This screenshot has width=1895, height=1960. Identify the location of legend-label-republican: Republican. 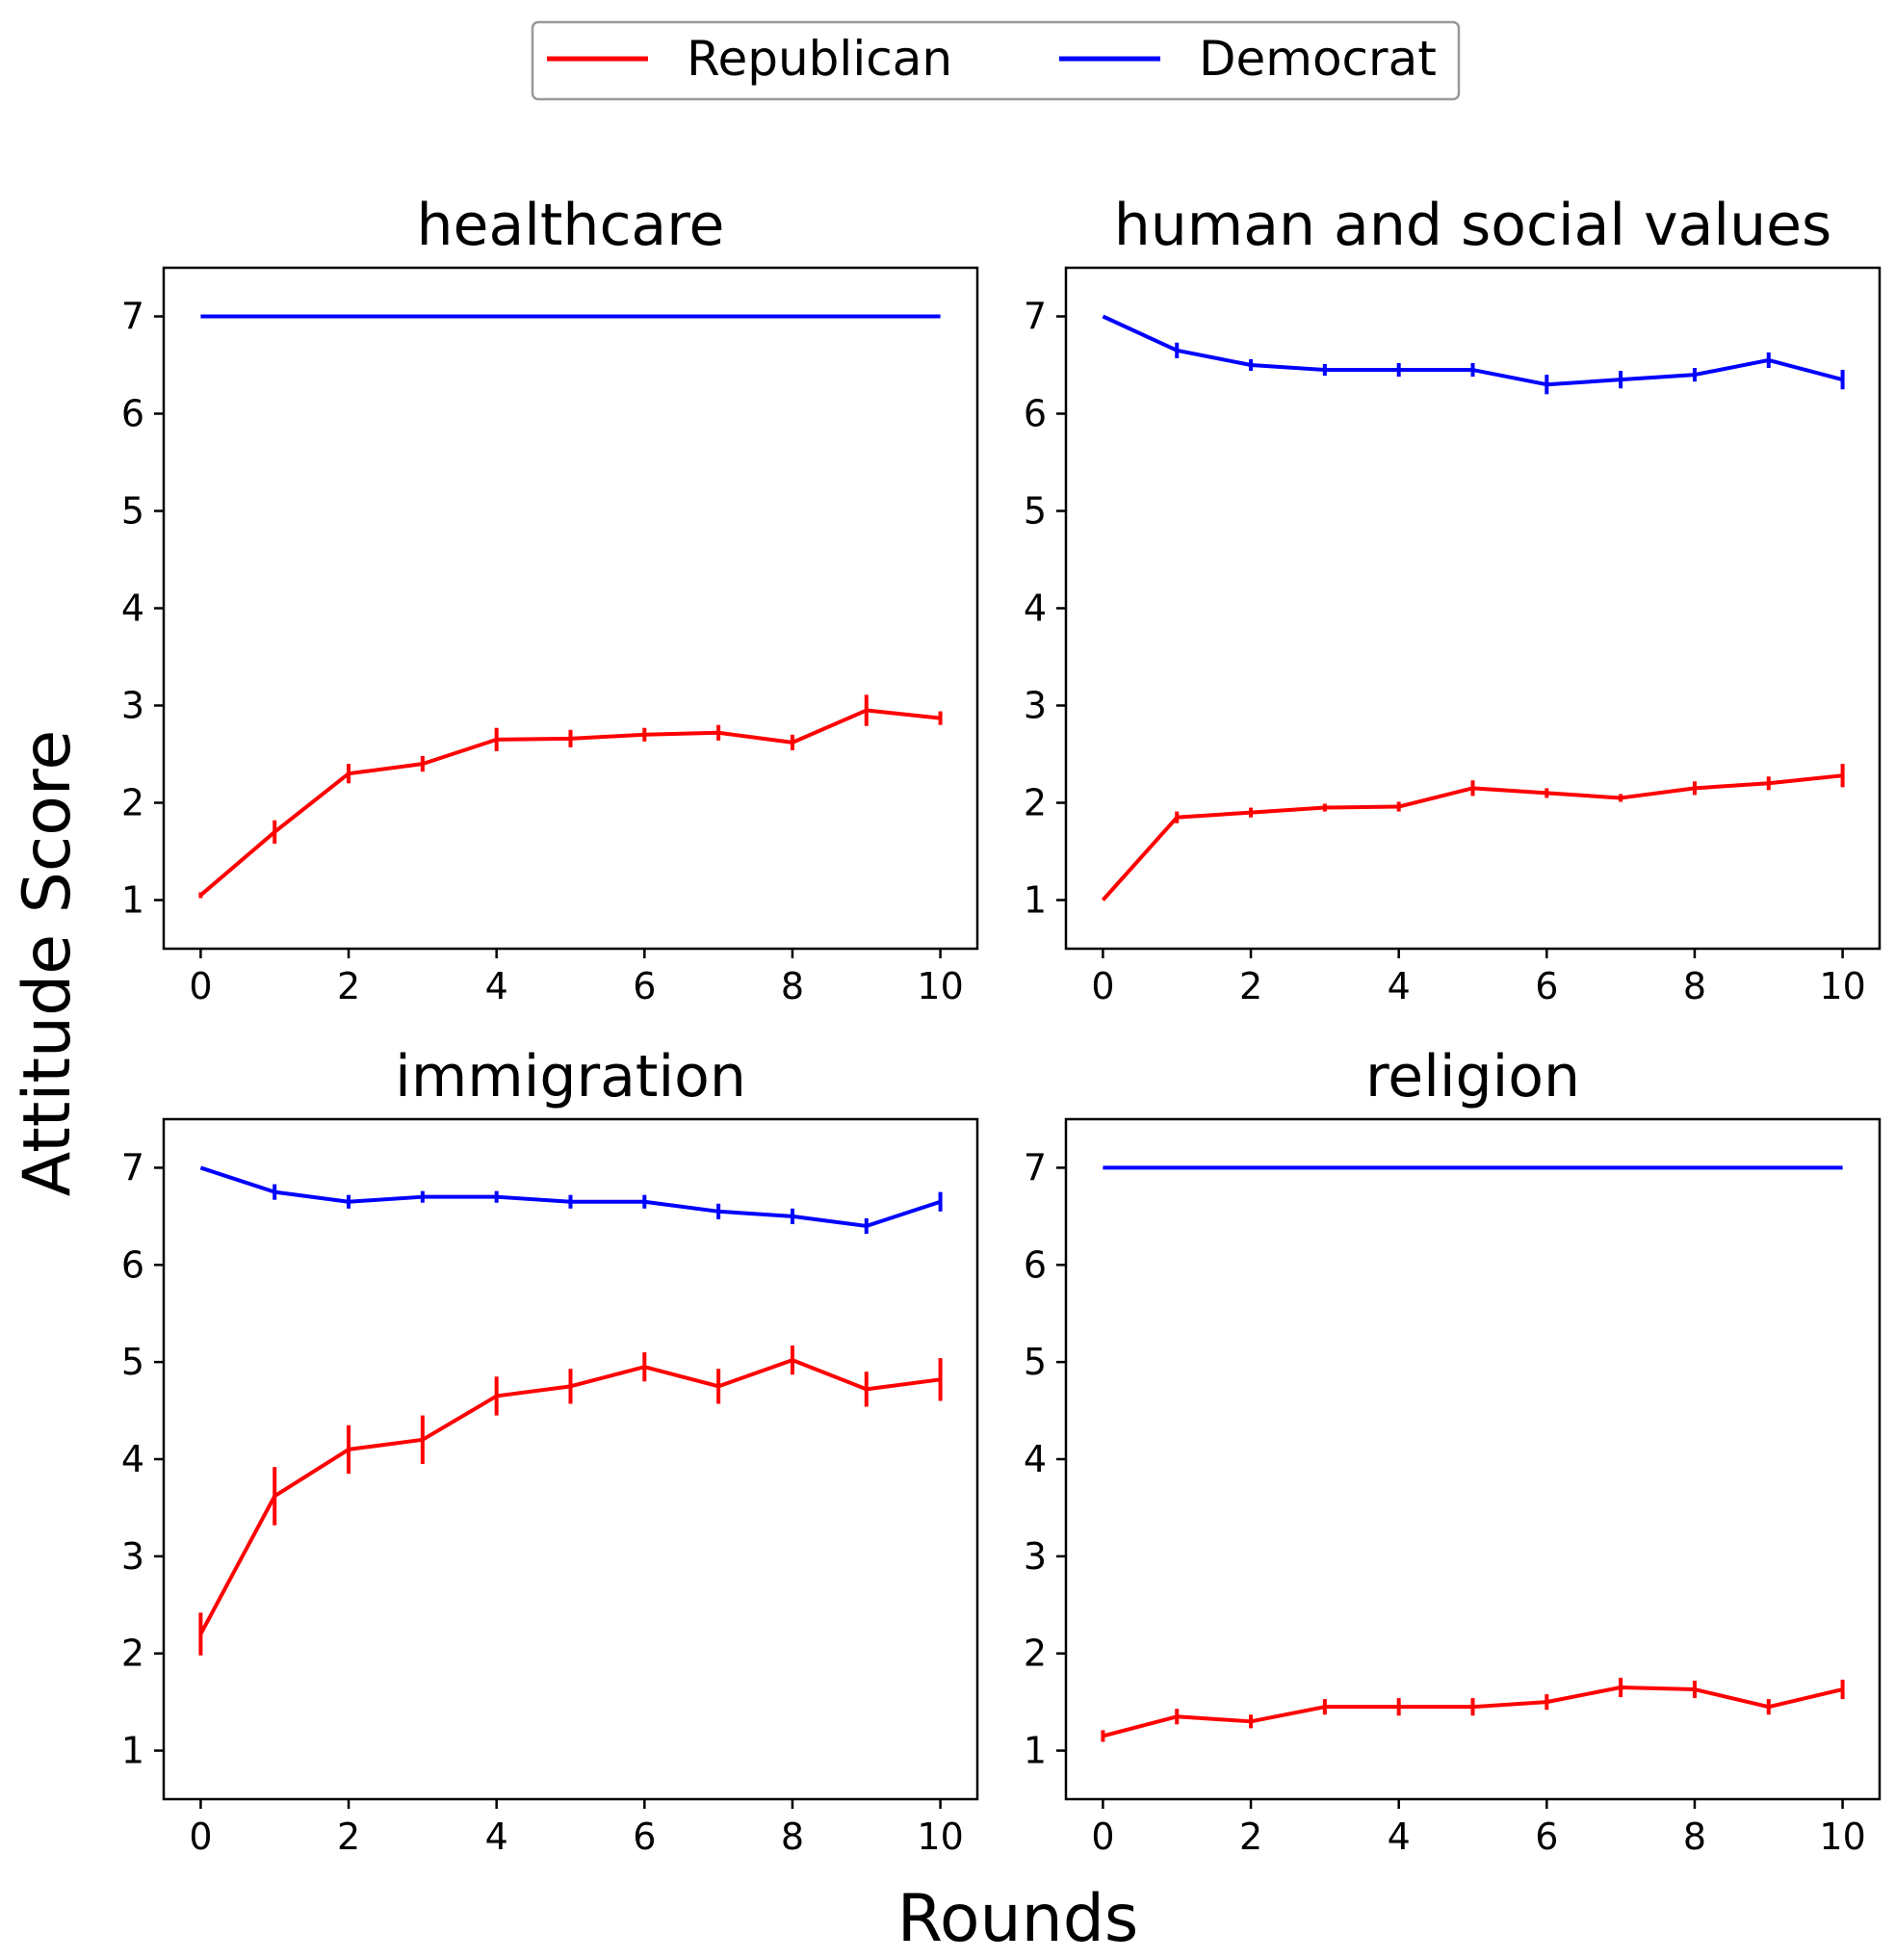
(820, 59).